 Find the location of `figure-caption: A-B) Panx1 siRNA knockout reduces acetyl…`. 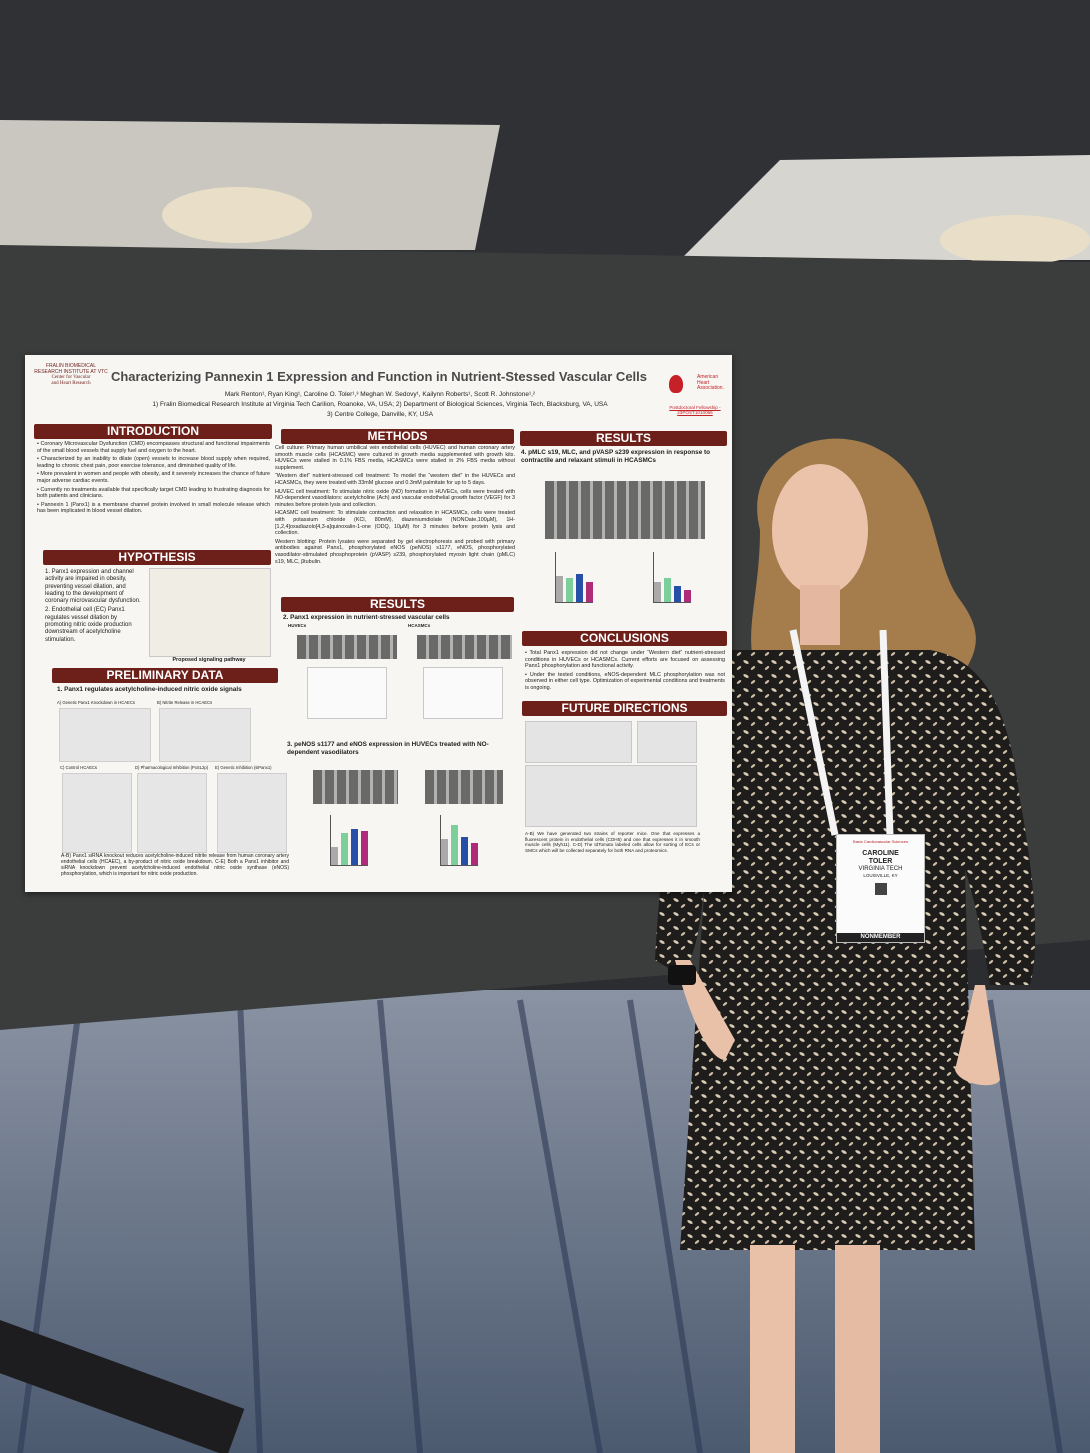

figure-caption: A-B) Panx1 siRNA knockout reduces acetyl… is located at coordinates (175, 865).